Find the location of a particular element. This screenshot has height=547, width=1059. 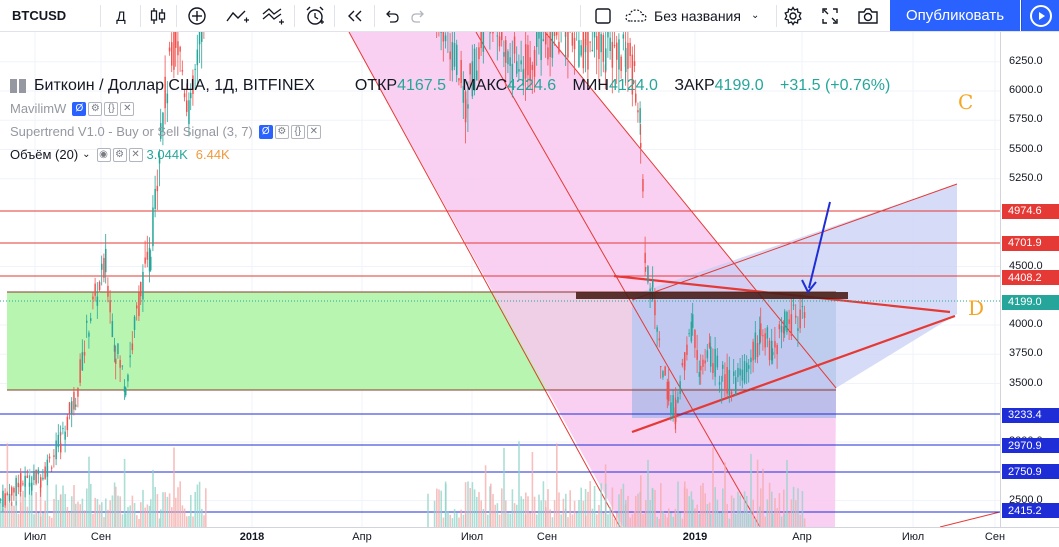

projection-triangle is located at coordinates (794, 286).